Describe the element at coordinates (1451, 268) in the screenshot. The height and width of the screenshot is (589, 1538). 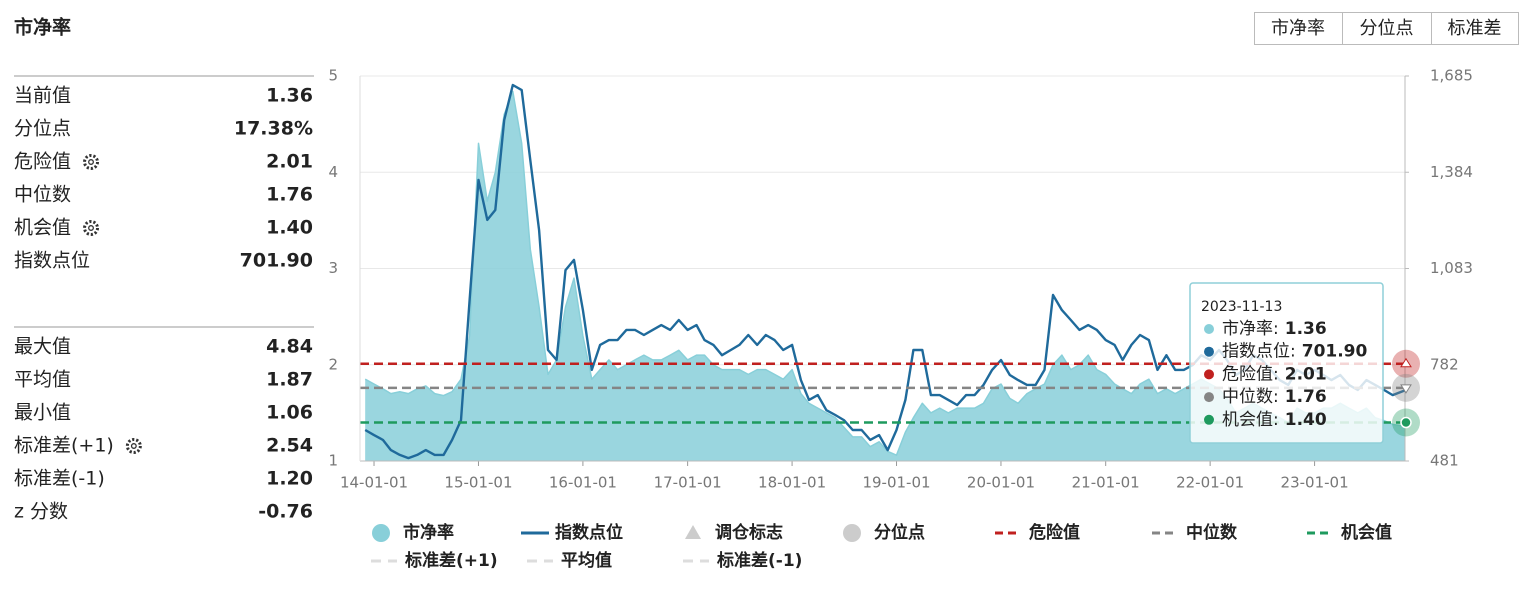
I see `y2-tick-label: 1,083` at that location.